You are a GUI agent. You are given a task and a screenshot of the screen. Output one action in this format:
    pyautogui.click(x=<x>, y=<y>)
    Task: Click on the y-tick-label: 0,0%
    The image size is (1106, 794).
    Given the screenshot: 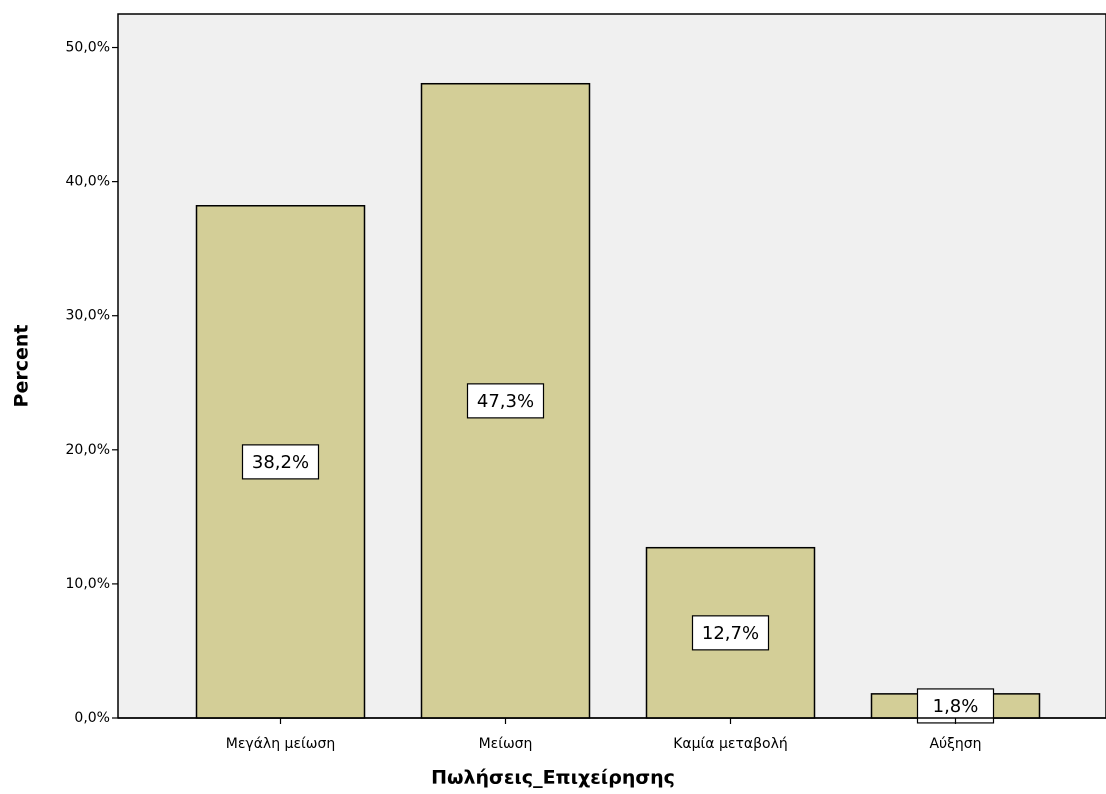 What is the action you would take?
    pyautogui.click(x=92, y=718)
    